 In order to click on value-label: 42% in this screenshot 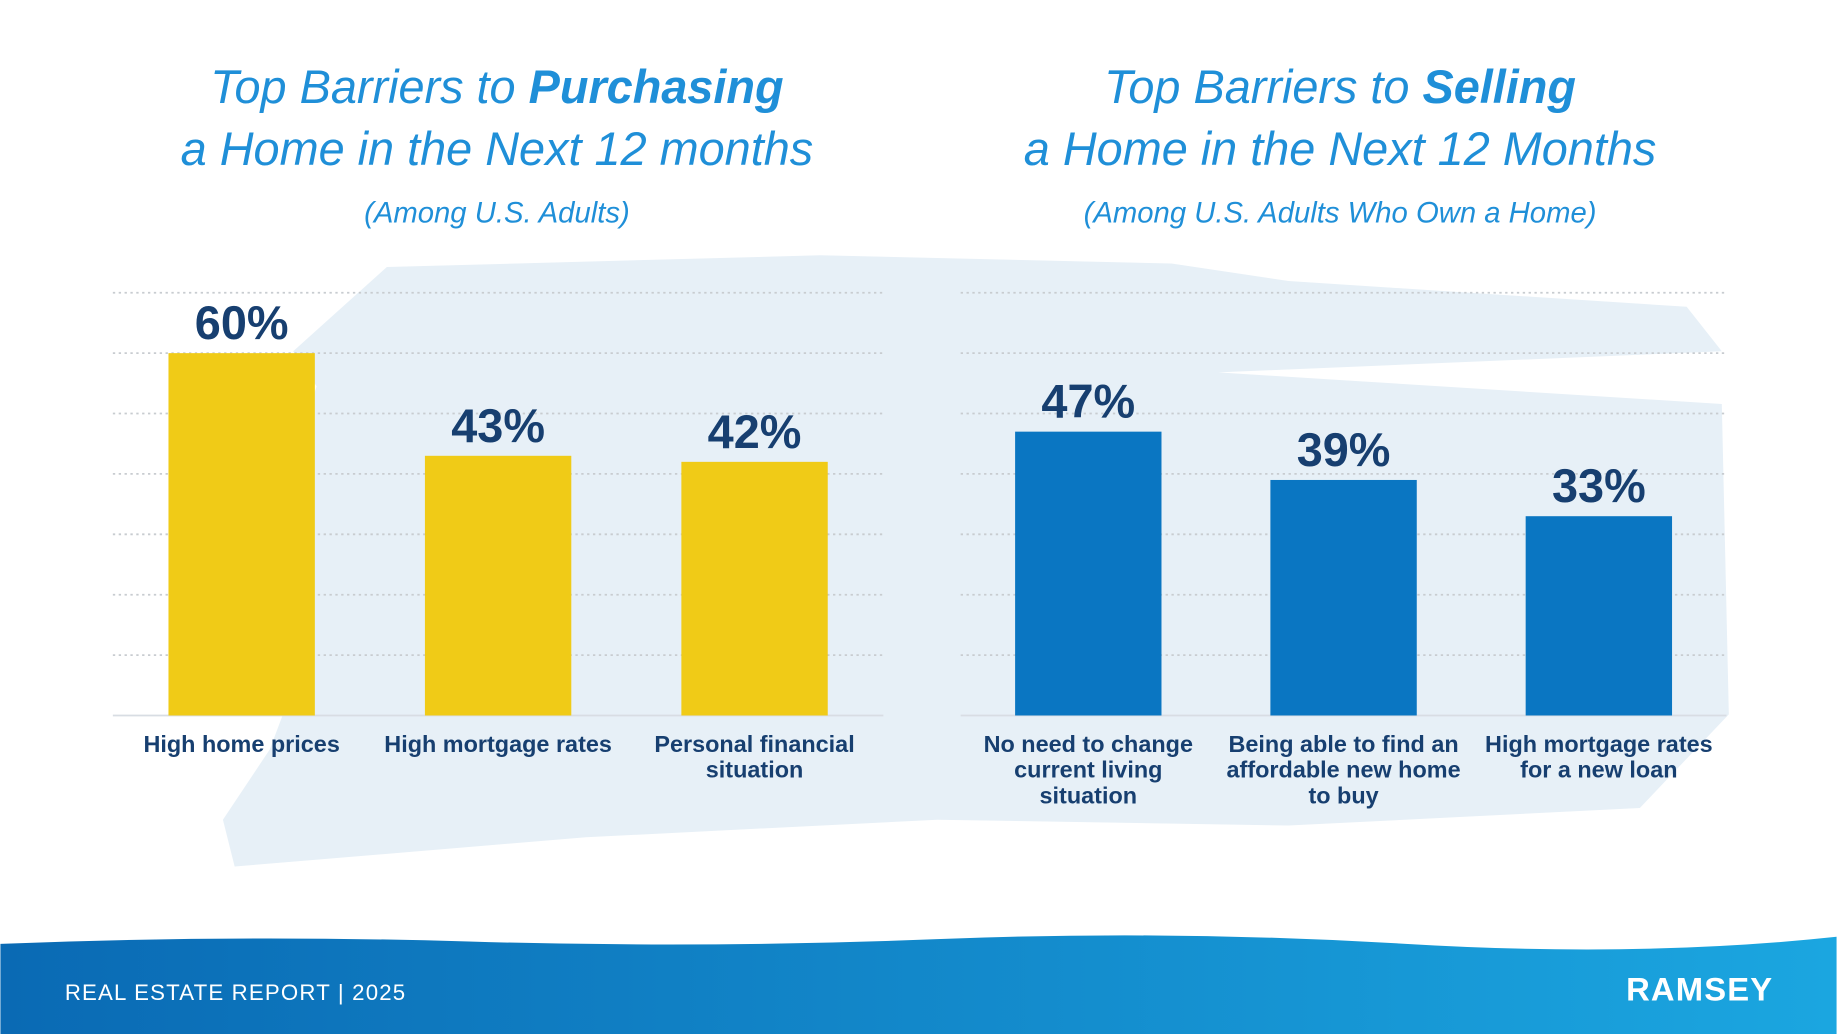, I will do `click(755, 432)`.